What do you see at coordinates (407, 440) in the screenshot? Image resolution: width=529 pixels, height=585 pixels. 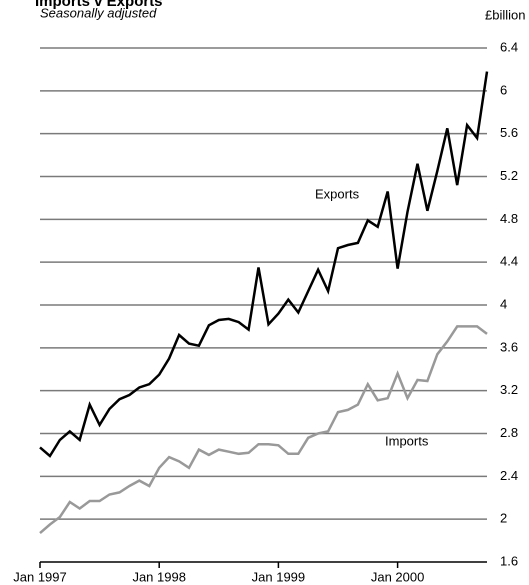 I see `series-label: Imports` at bounding box center [407, 440].